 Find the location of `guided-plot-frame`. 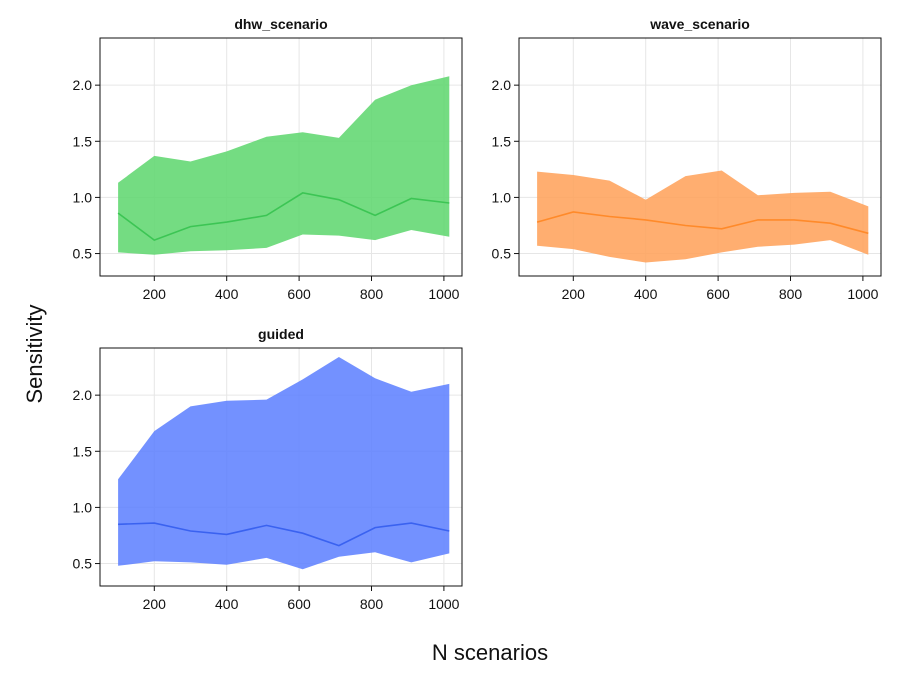

guided-plot-frame is located at coordinates (281, 467).